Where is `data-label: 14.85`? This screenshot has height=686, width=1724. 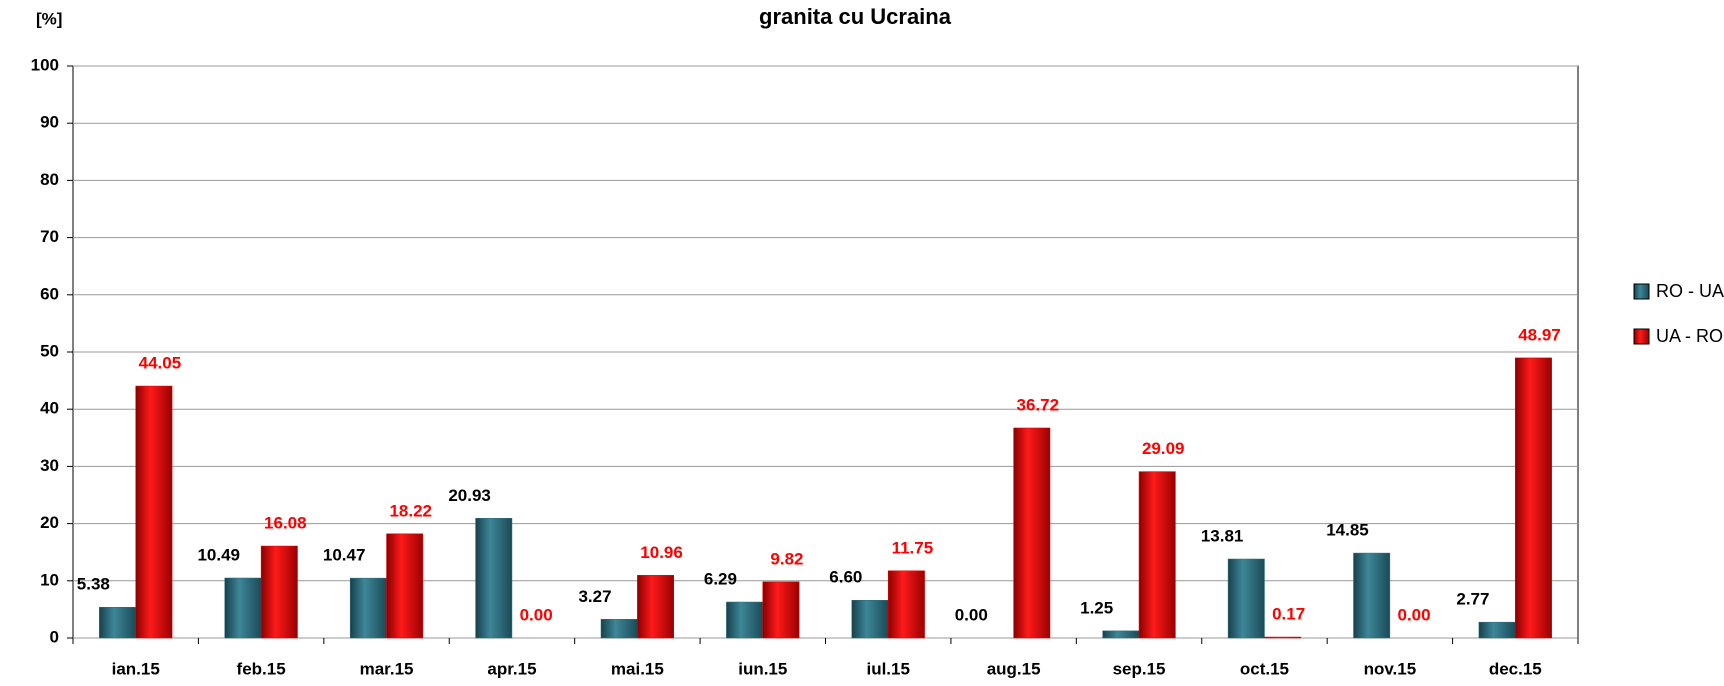
data-label: 14.85 is located at coordinates (1347, 530).